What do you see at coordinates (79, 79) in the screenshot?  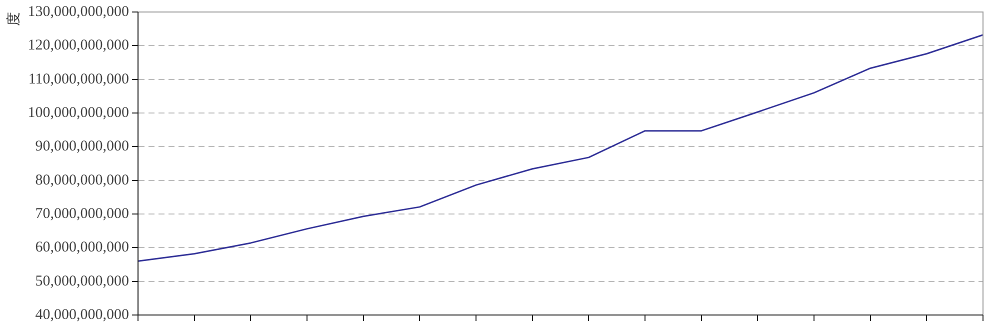 I see `y-tick-label: 110,000,000,000` at bounding box center [79, 79].